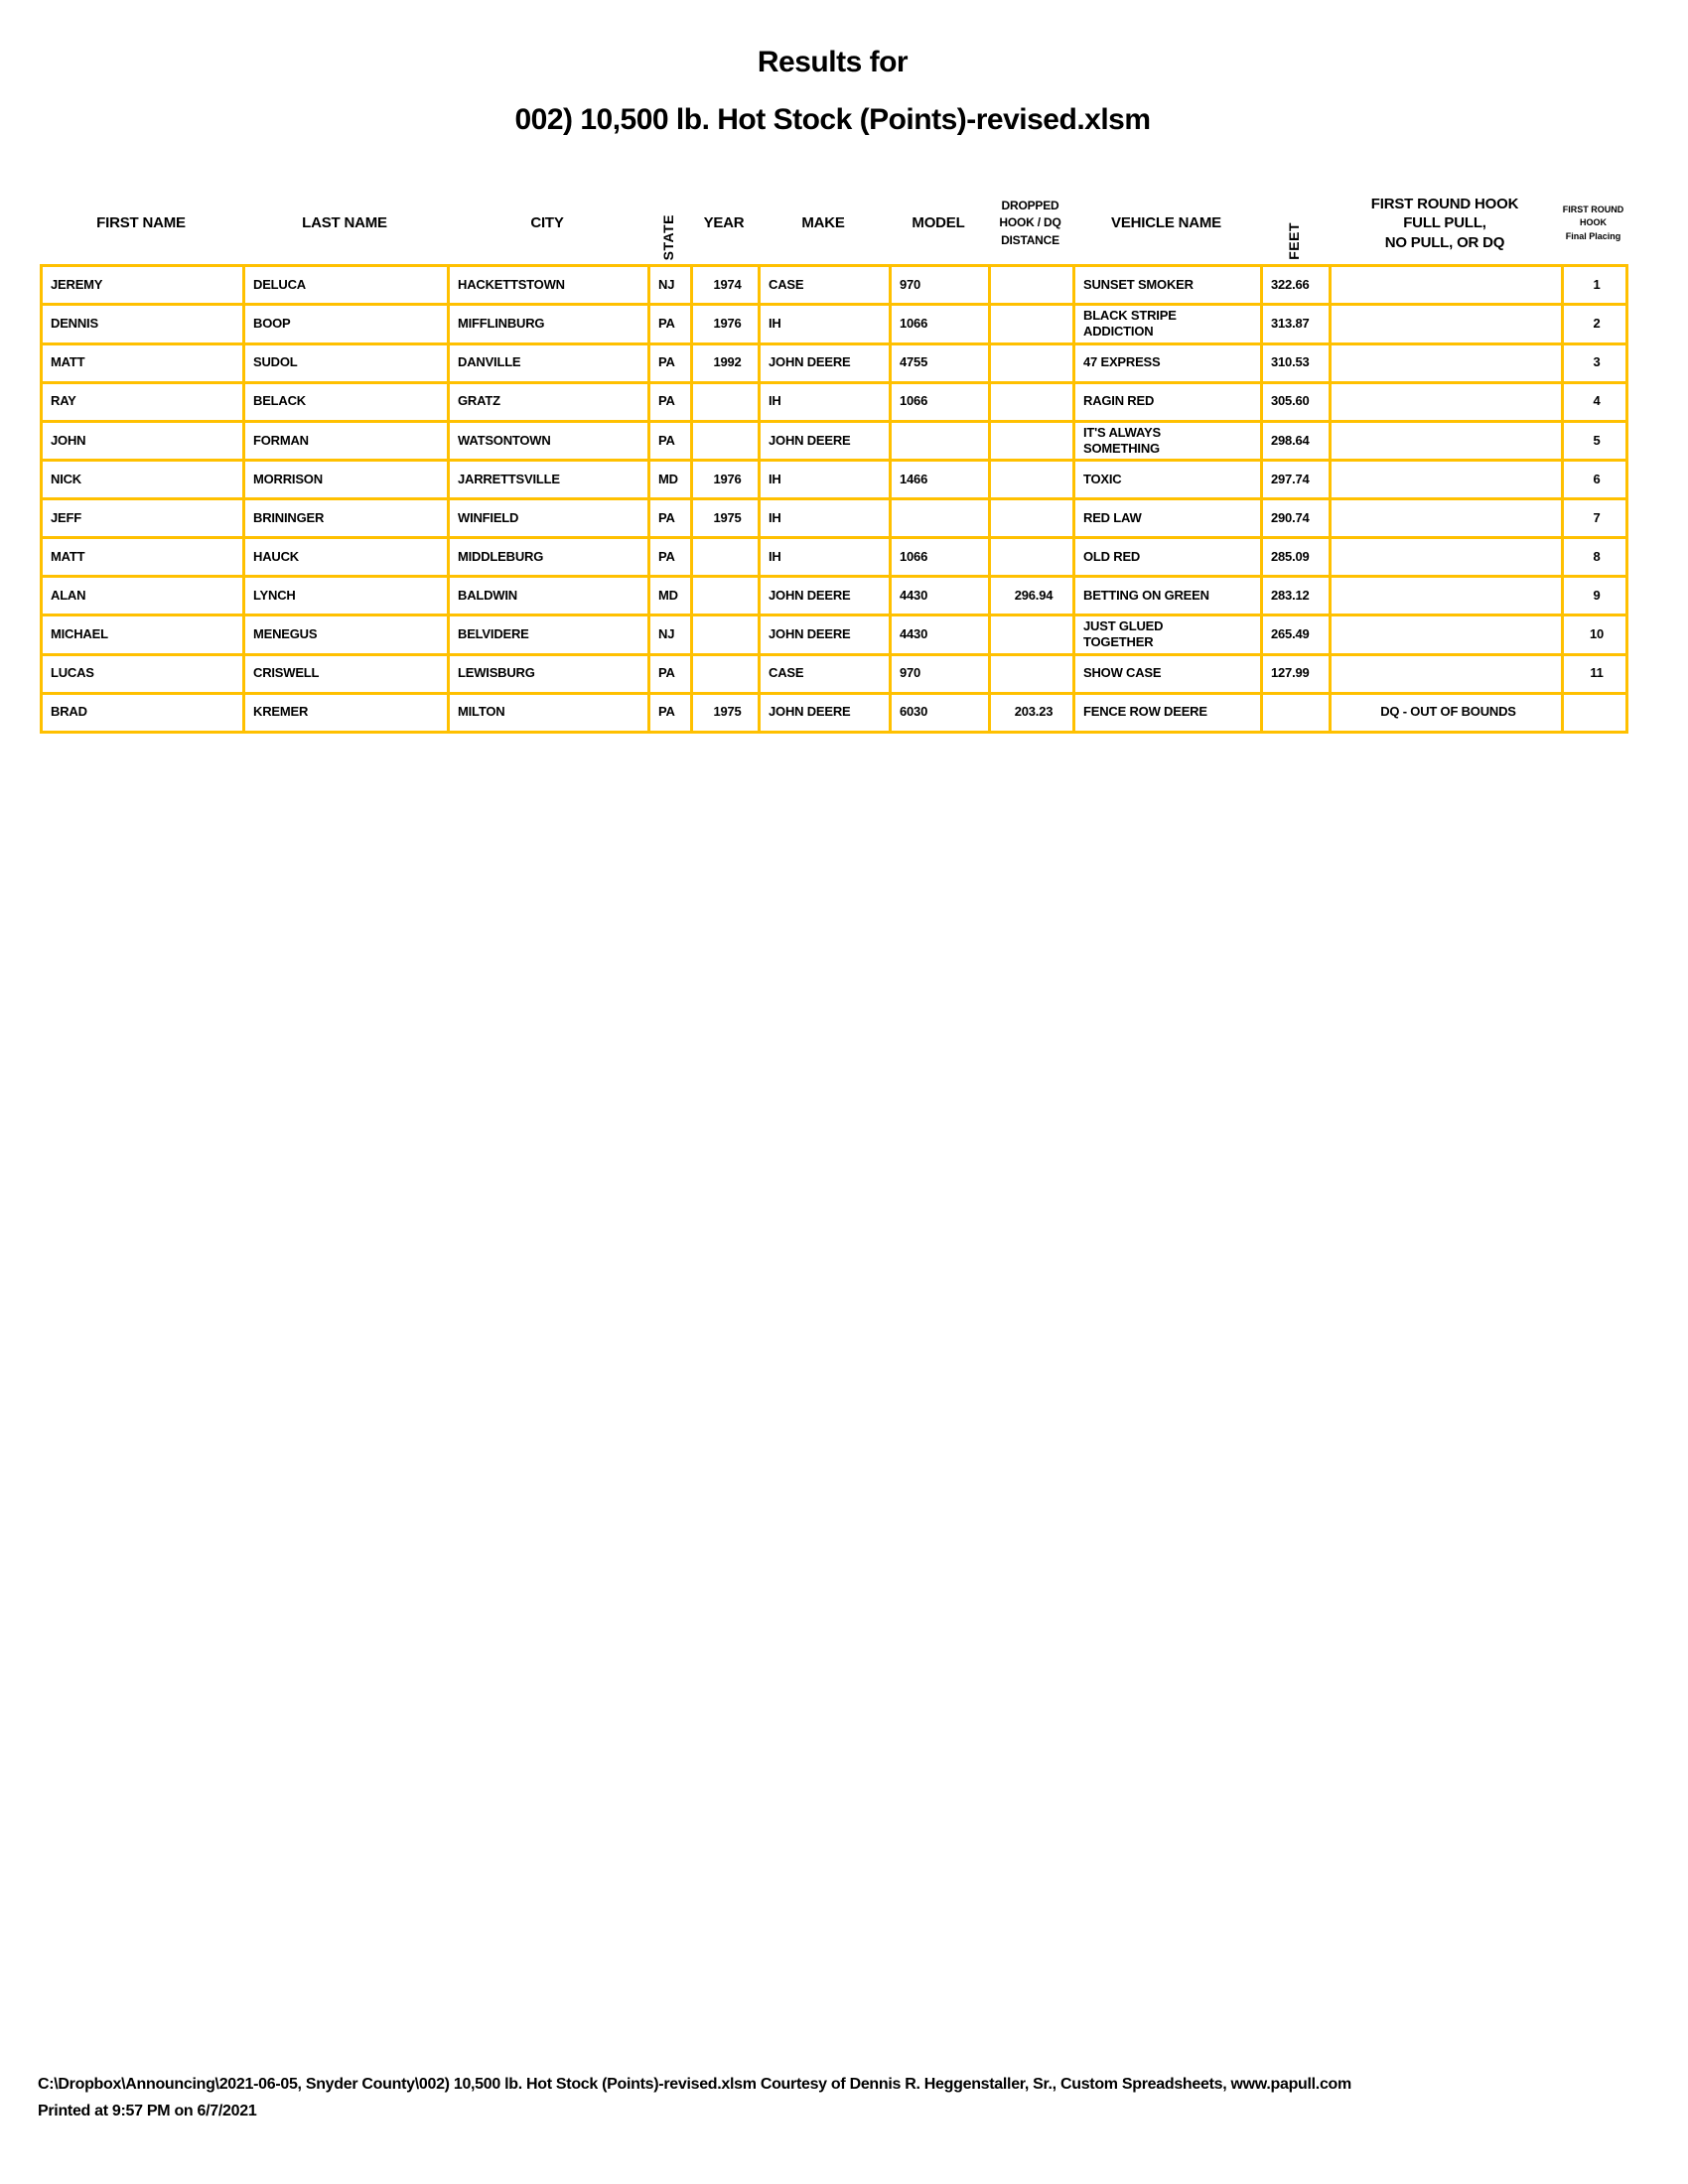  What do you see at coordinates (1167, 635) in the screenshot?
I see `cell-vehicle: JUST GLUED TOGETHER` at bounding box center [1167, 635].